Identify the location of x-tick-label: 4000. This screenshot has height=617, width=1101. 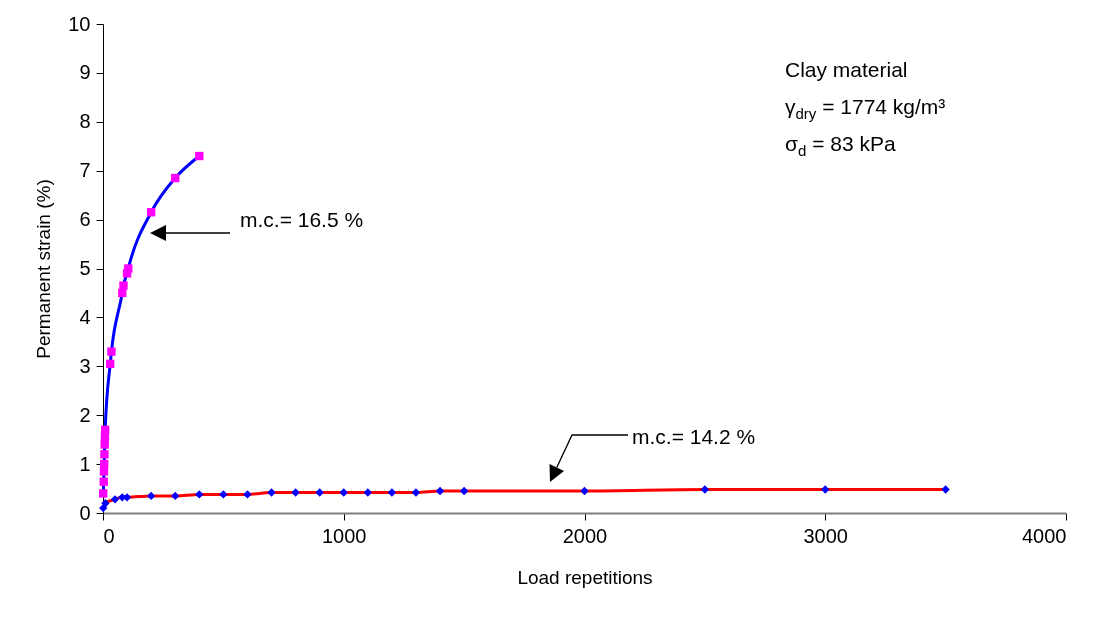
(1044, 535).